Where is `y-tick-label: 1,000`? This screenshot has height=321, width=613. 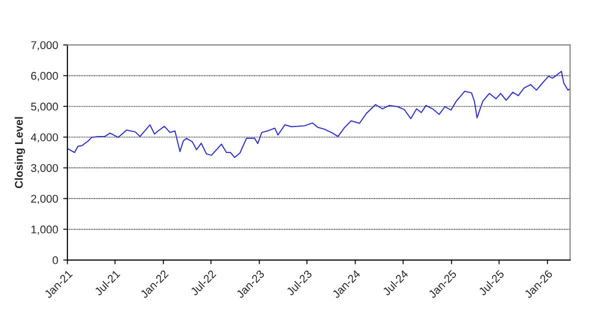
y-tick-label: 1,000 is located at coordinates (44, 230).